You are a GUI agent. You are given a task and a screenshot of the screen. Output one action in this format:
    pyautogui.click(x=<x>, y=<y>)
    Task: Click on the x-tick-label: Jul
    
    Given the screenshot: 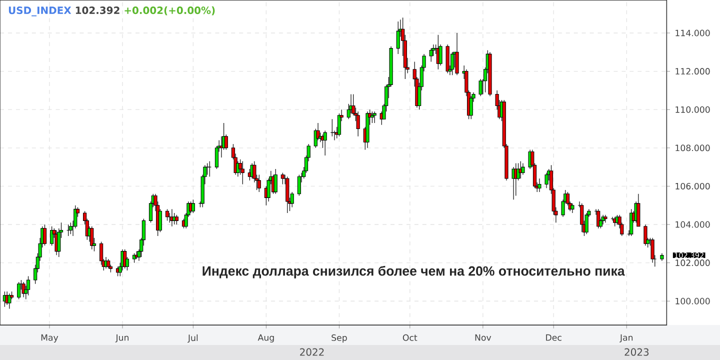 What is the action you would take?
    pyautogui.click(x=193, y=338)
    